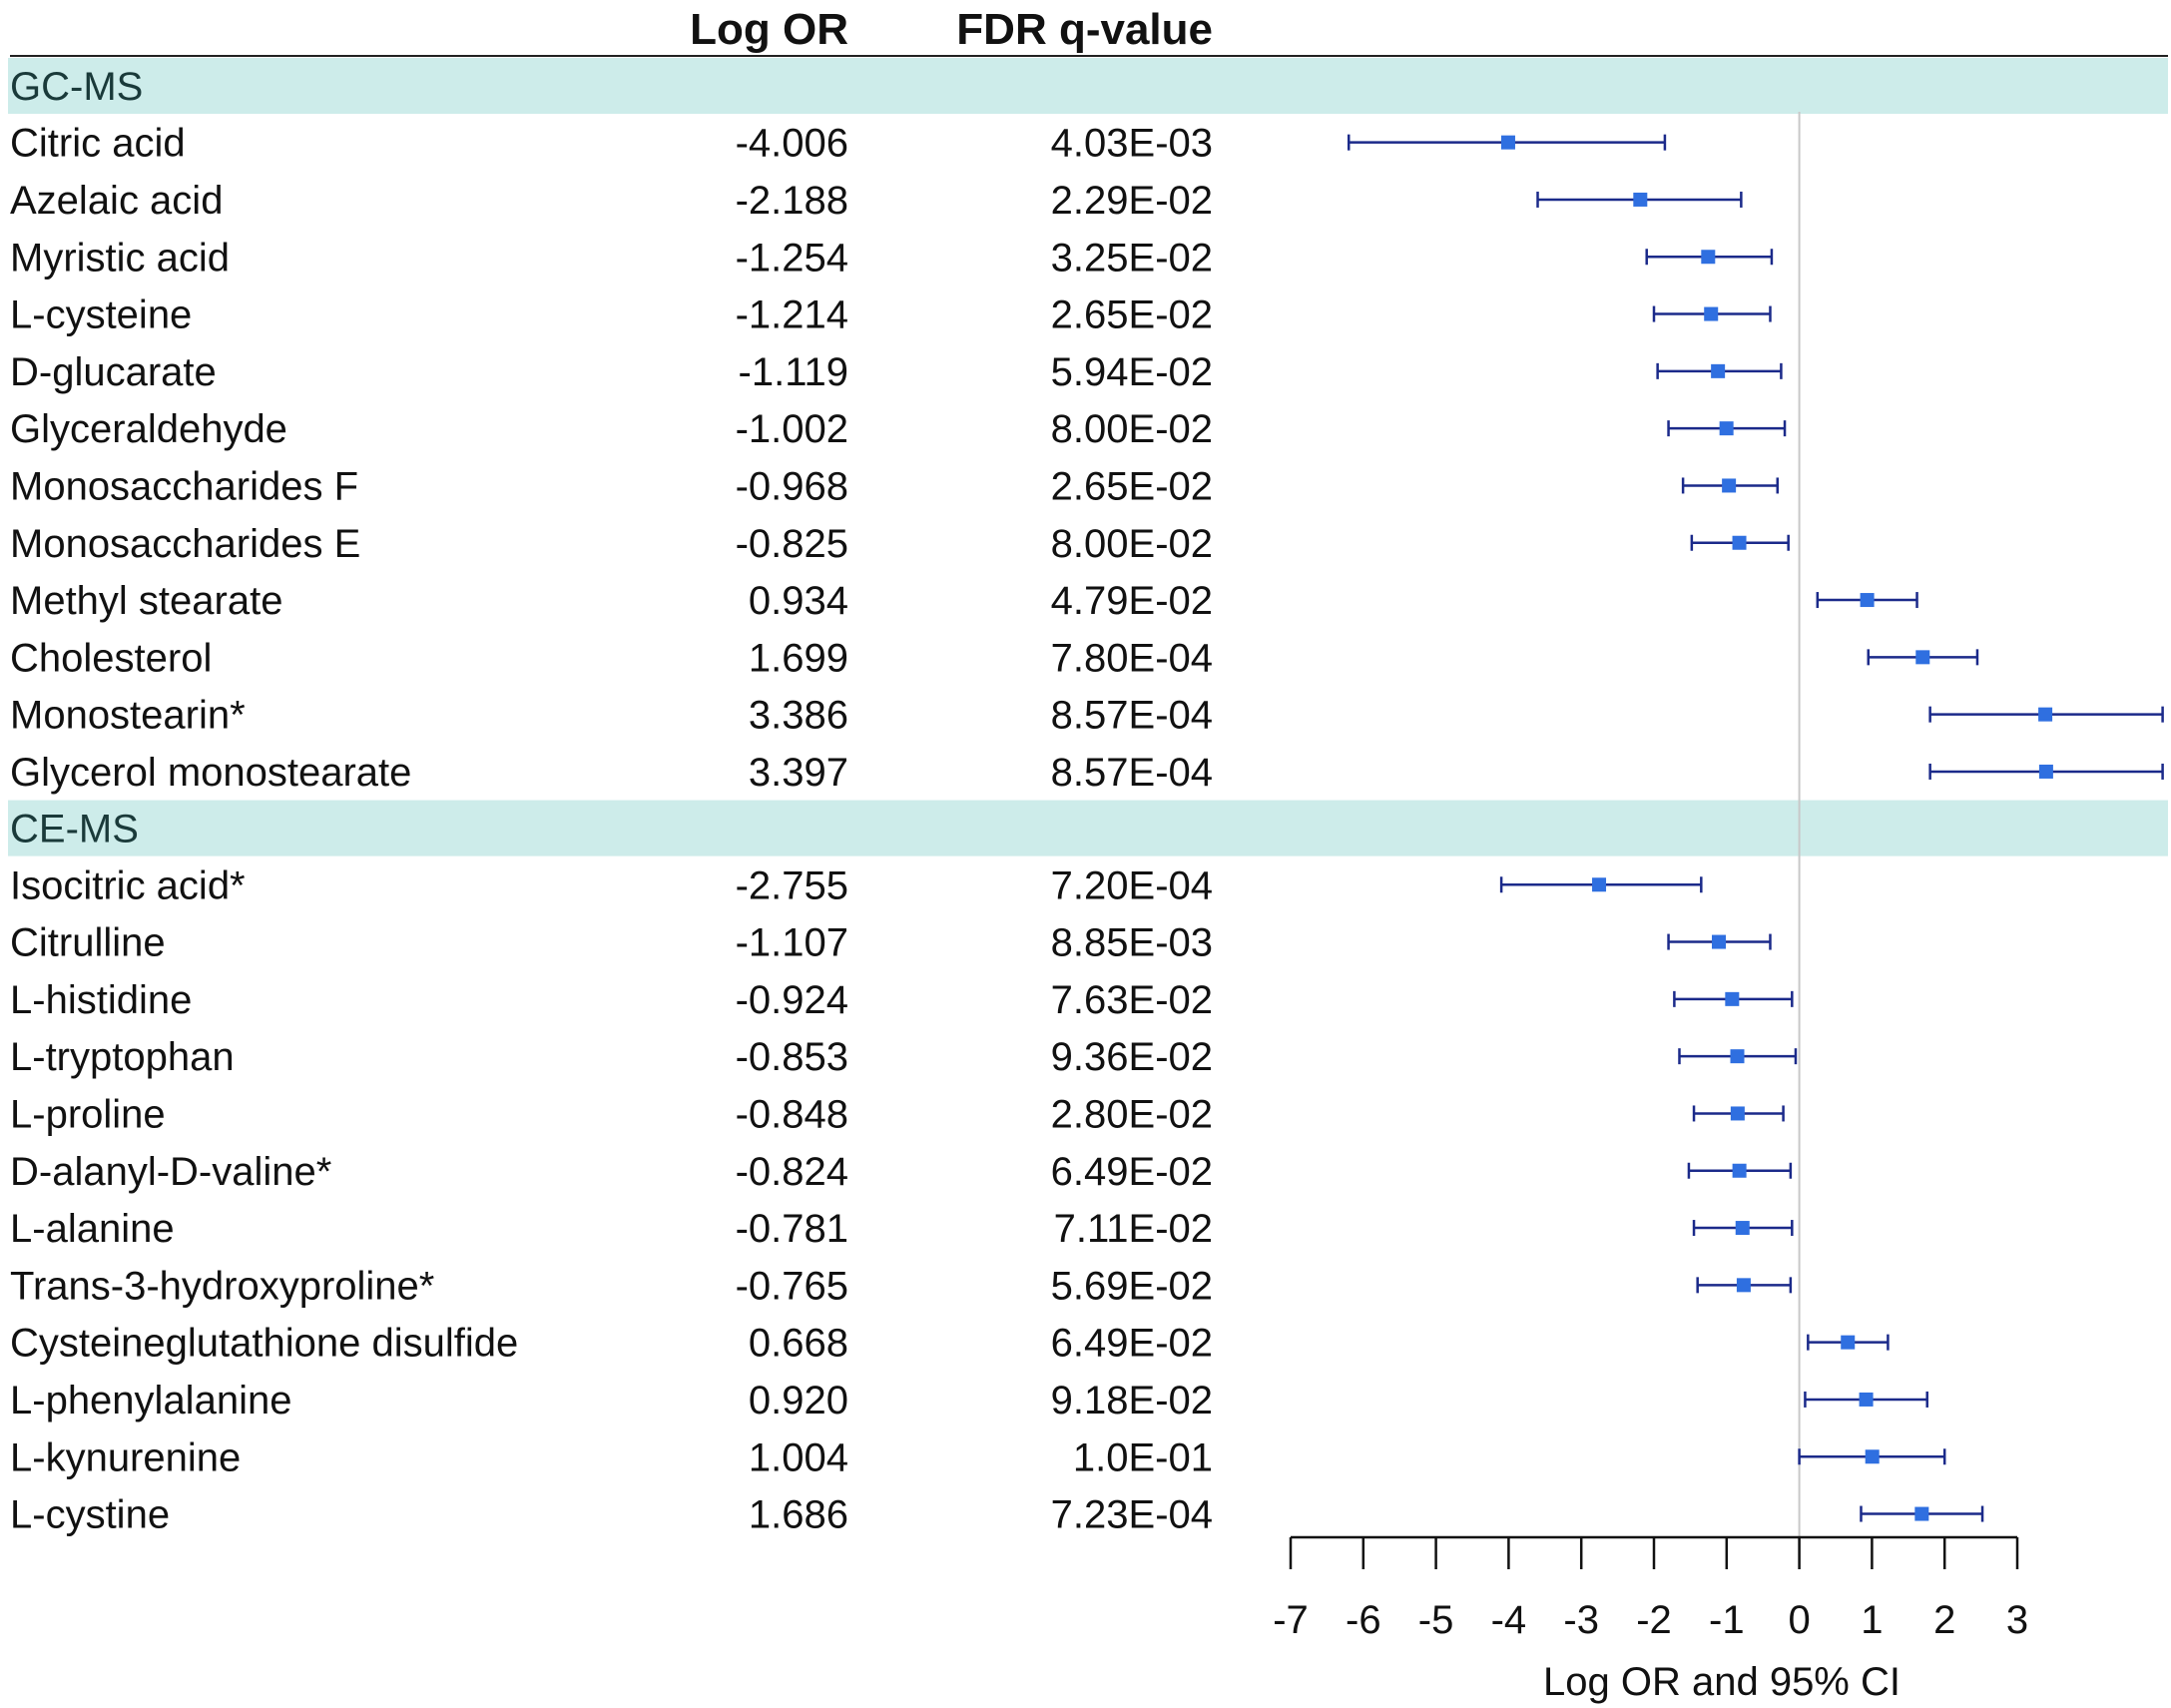 This screenshot has height=1708, width=2171. Describe the element at coordinates (2017, 1620) in the screenshot. I see `x-tick-label: 3` at that location.